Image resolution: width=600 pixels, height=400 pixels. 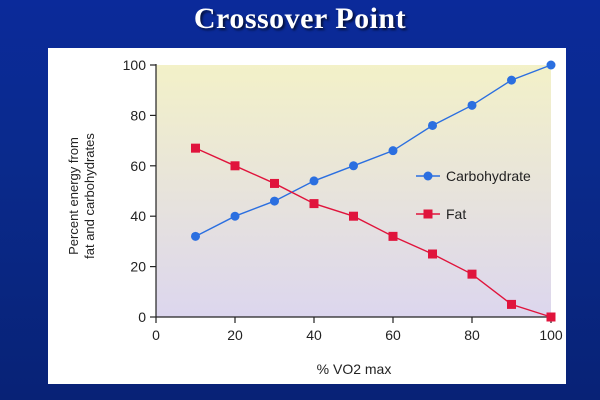 What do you see at coordinates (73, 196) in the screenshot?
I see `y-axis-label-line1: Percent energy from` at bounding box center [73, 196].